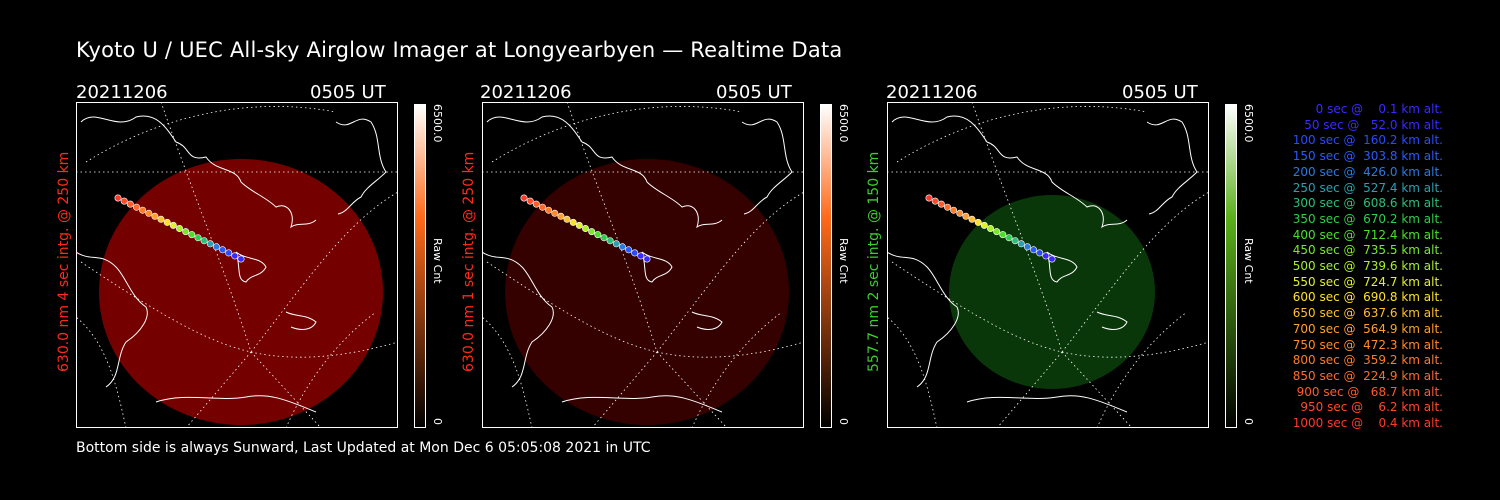 This screenshot has width=1500, height=500. I want to click on panel-3-grid, so click(1048, 265).